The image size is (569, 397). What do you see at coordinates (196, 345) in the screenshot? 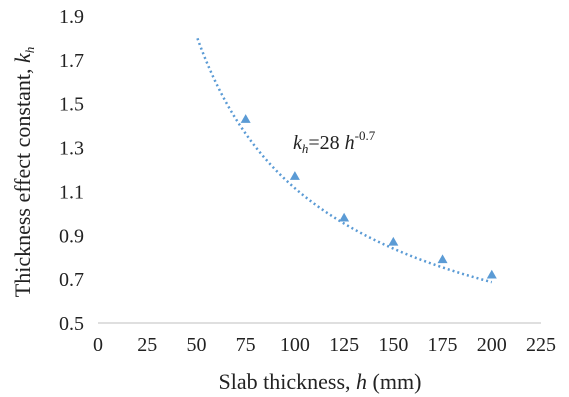
I see `x-tick-label: 50` at bounding box center [196, 345].